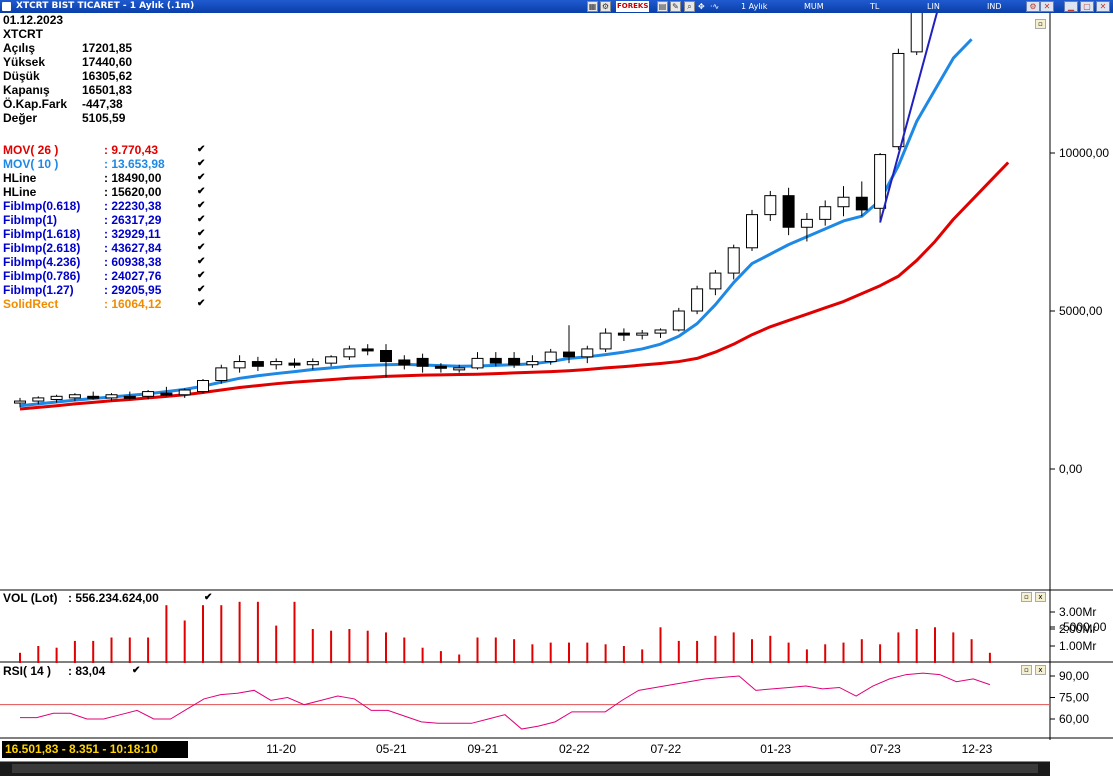 The width and height of the screenshot is (1113, 777). What do you see at coordinates (1040, 670) in the screenshot?
I see `rsi-pane-close-icon: x` at bounding box center [1040, 670].